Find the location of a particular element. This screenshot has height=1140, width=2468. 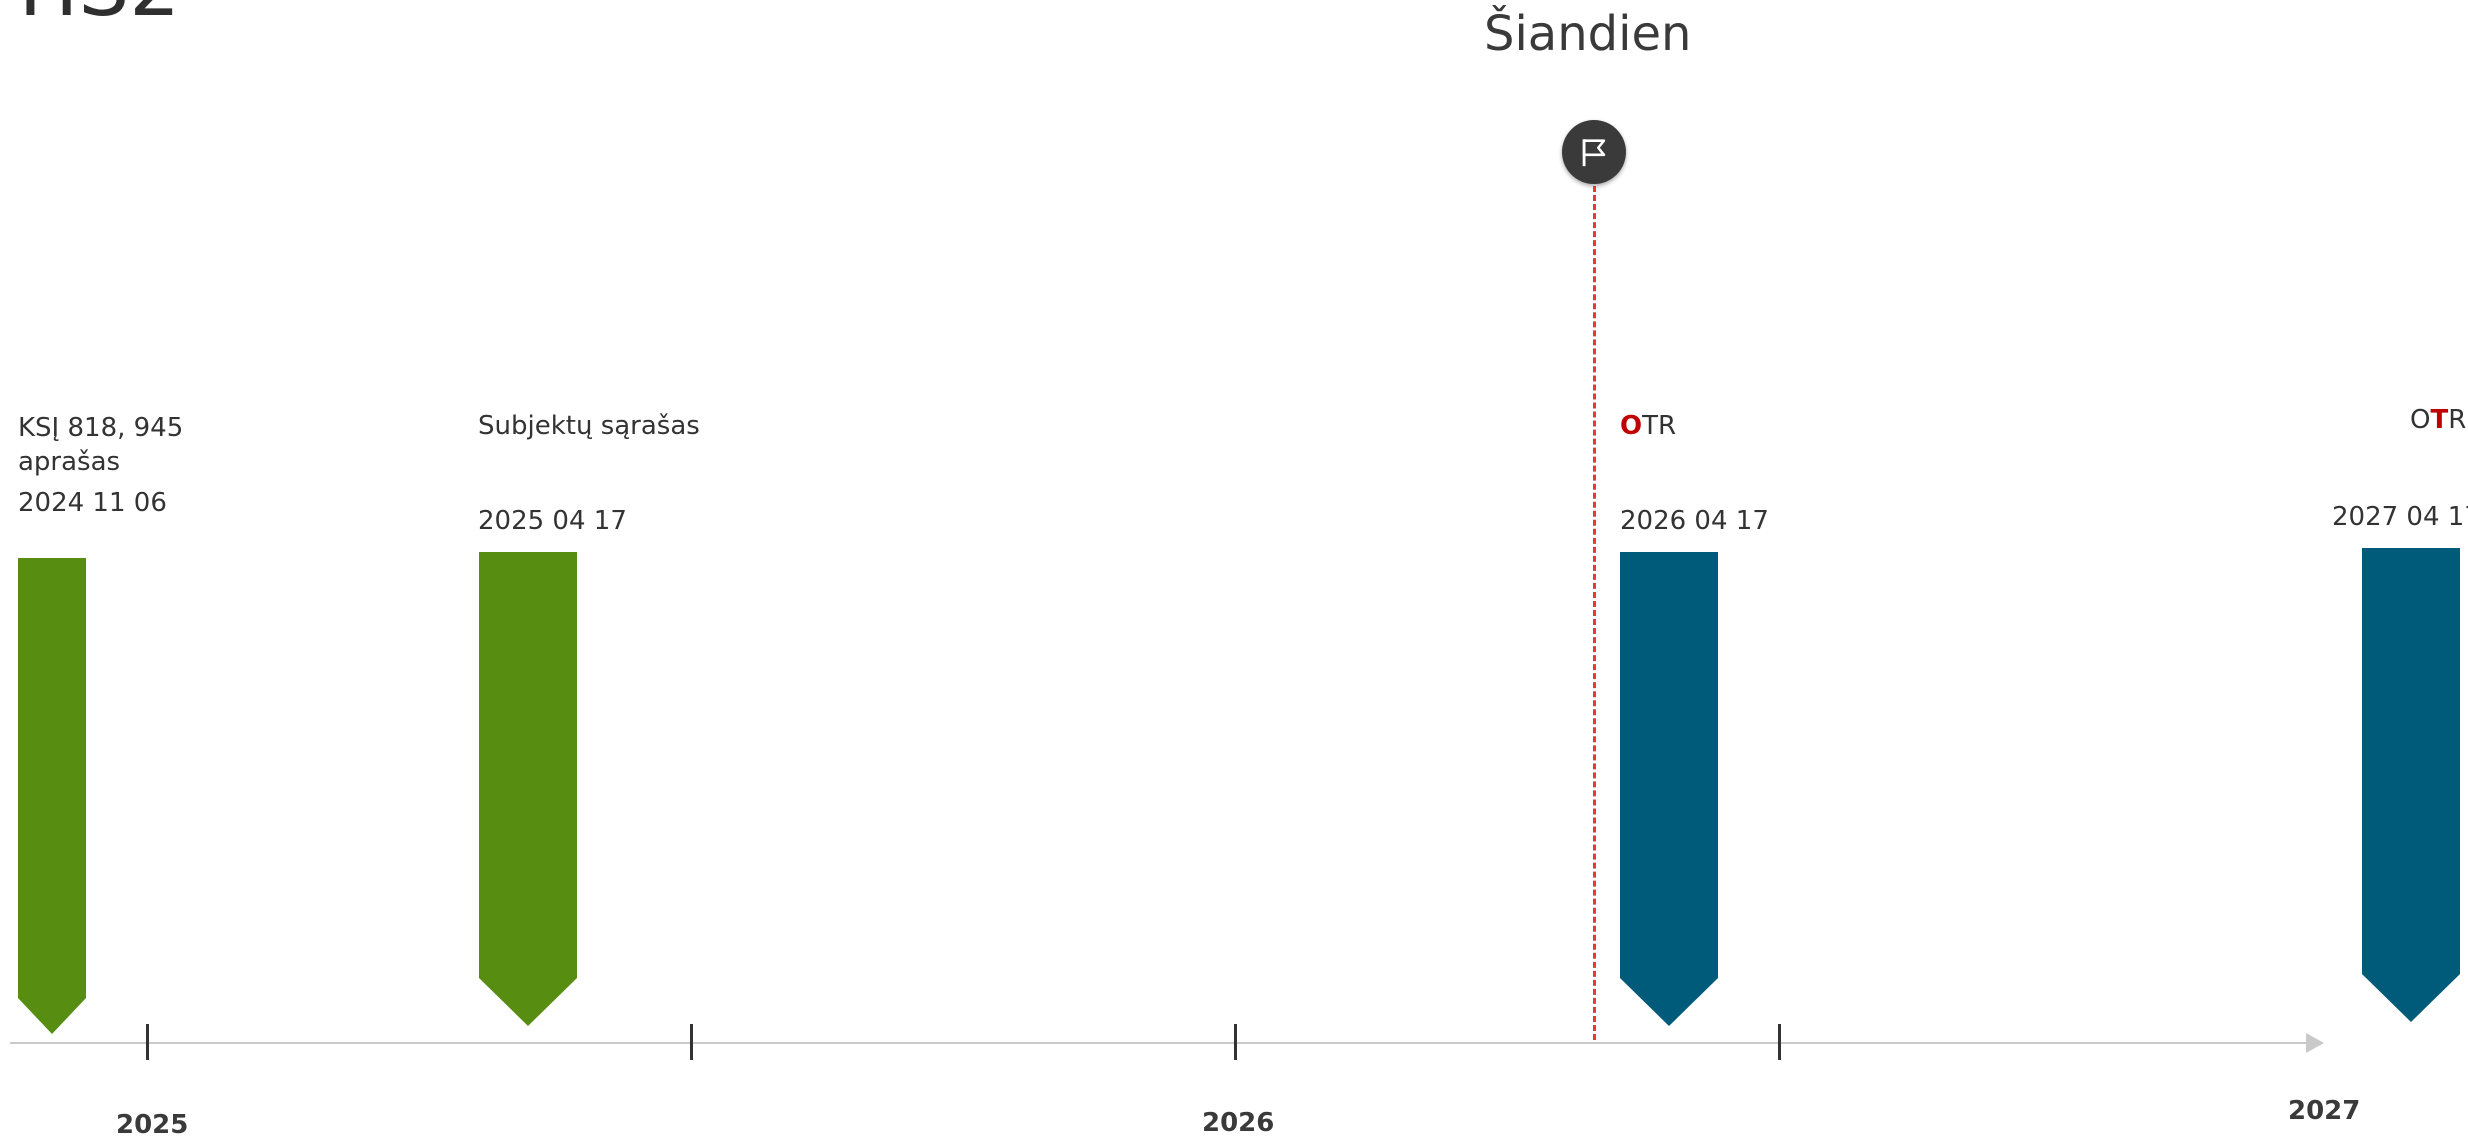

page-title: TIS2 is located at coordinates (93, 14).